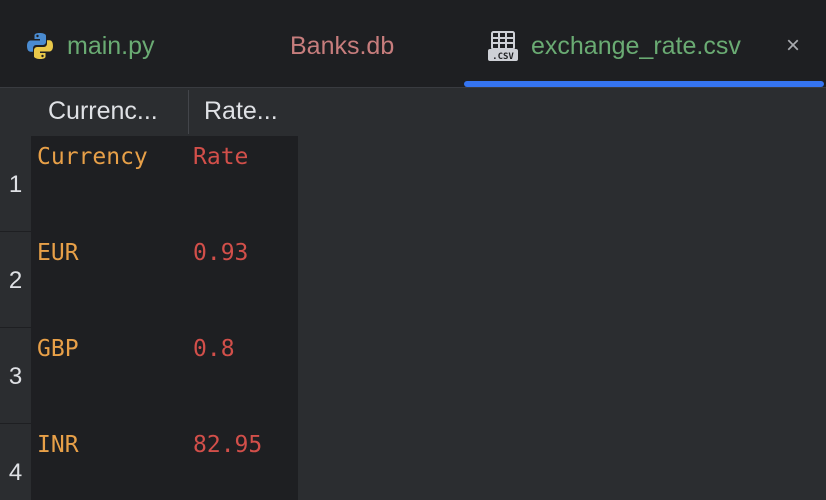 This screenshot has height=500, width=826. Describe the element at coordinates (111, 45) in the screenshot. I see `tab-label: main.py` at that location.